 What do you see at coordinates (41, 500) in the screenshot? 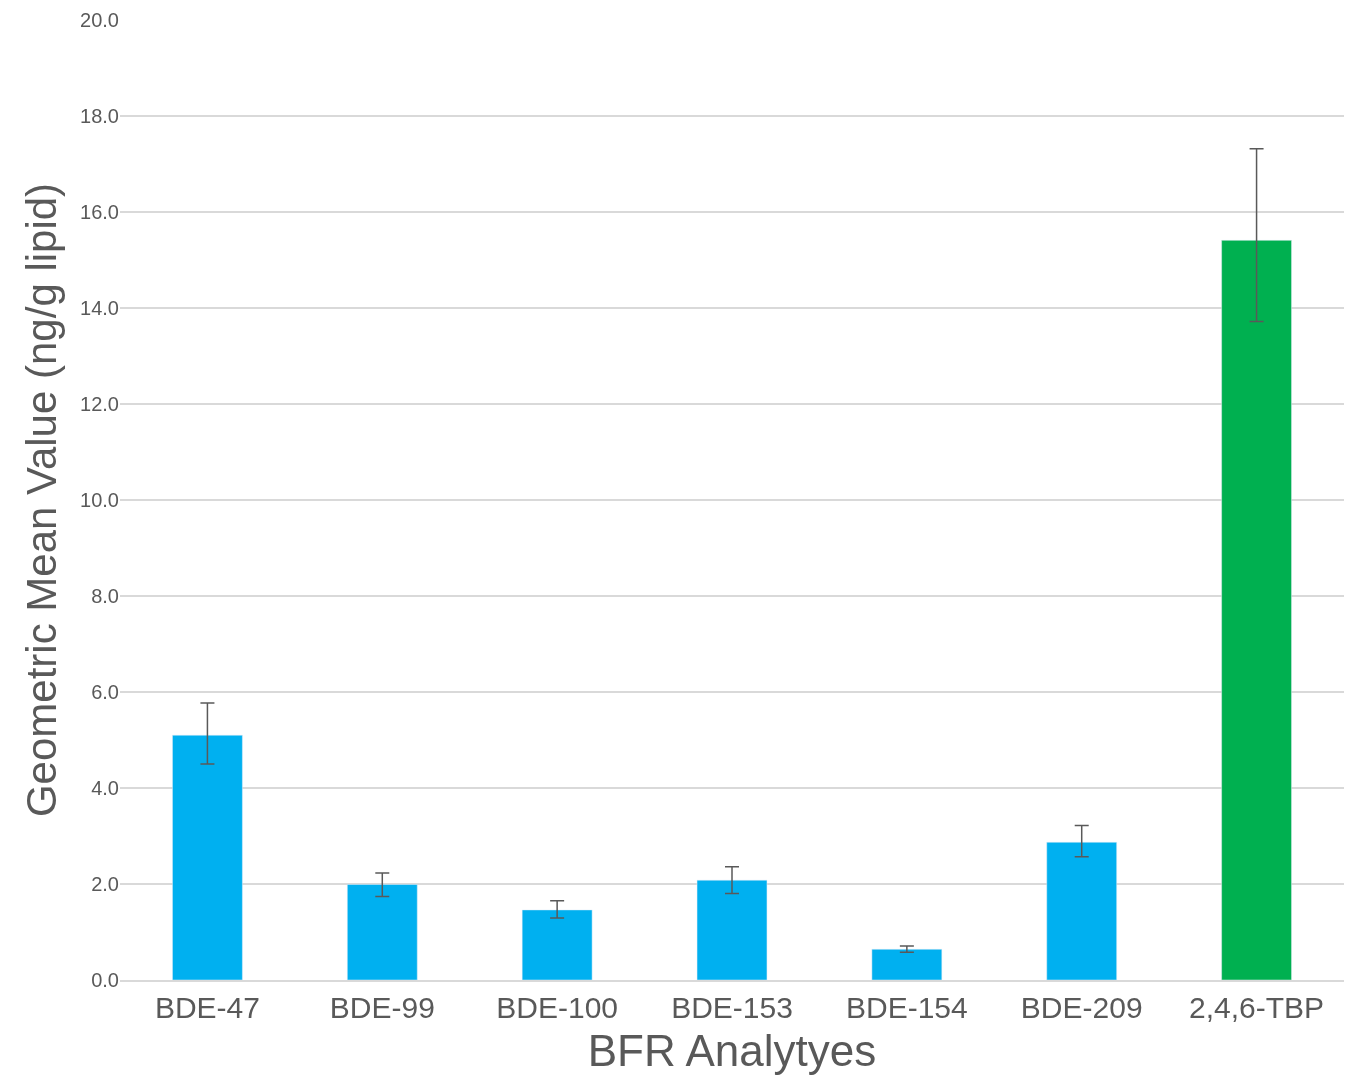
I see `y-axis-title: Geometric Mean Value (ng/g lipid)` at bounding box center [41, 500].